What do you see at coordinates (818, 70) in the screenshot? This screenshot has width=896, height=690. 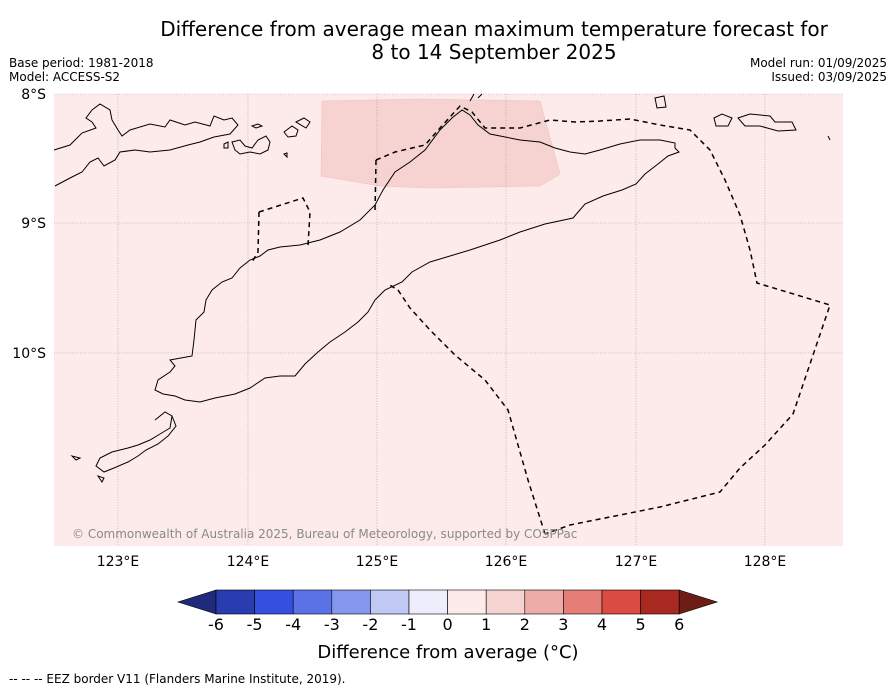 I see `model-run-info: Model run: 01/09/2025 Issued: 03/09/2025` at bounding box center [818, 70].